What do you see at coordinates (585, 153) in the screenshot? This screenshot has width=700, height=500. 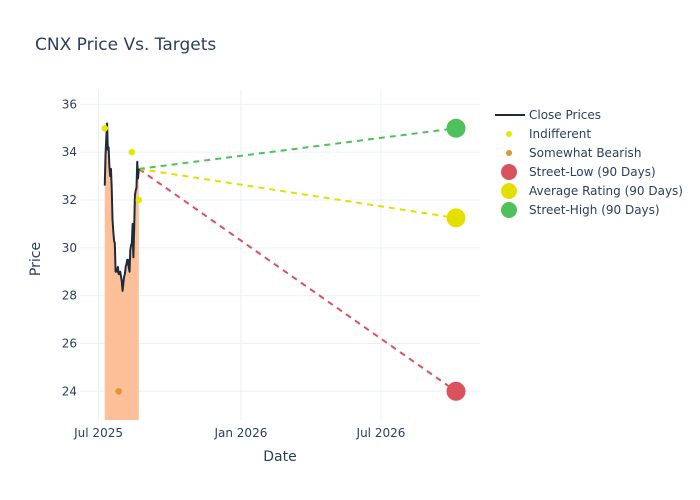 I see `legend-label-somewhat-bearish: Somewhat Bearish` at bounding box center [585, 153].